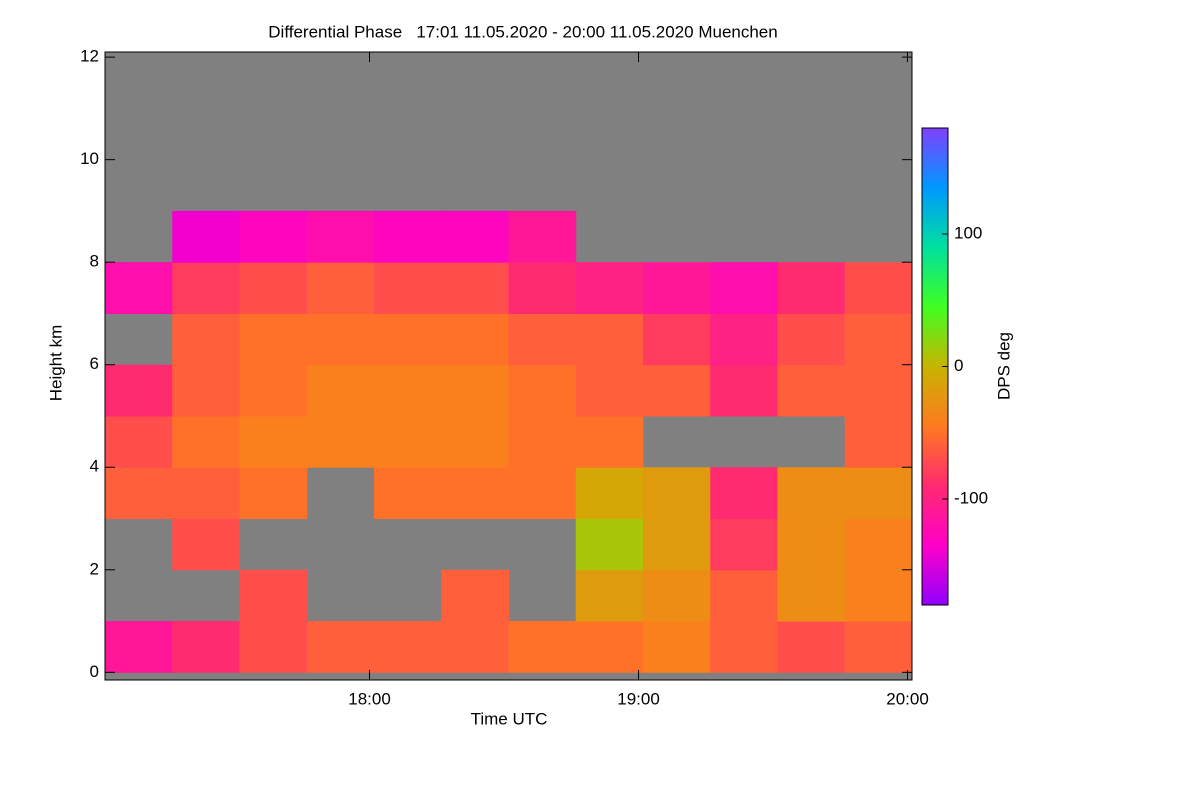  I want to click on x-tick-label: 19:00, so click(638, 698).